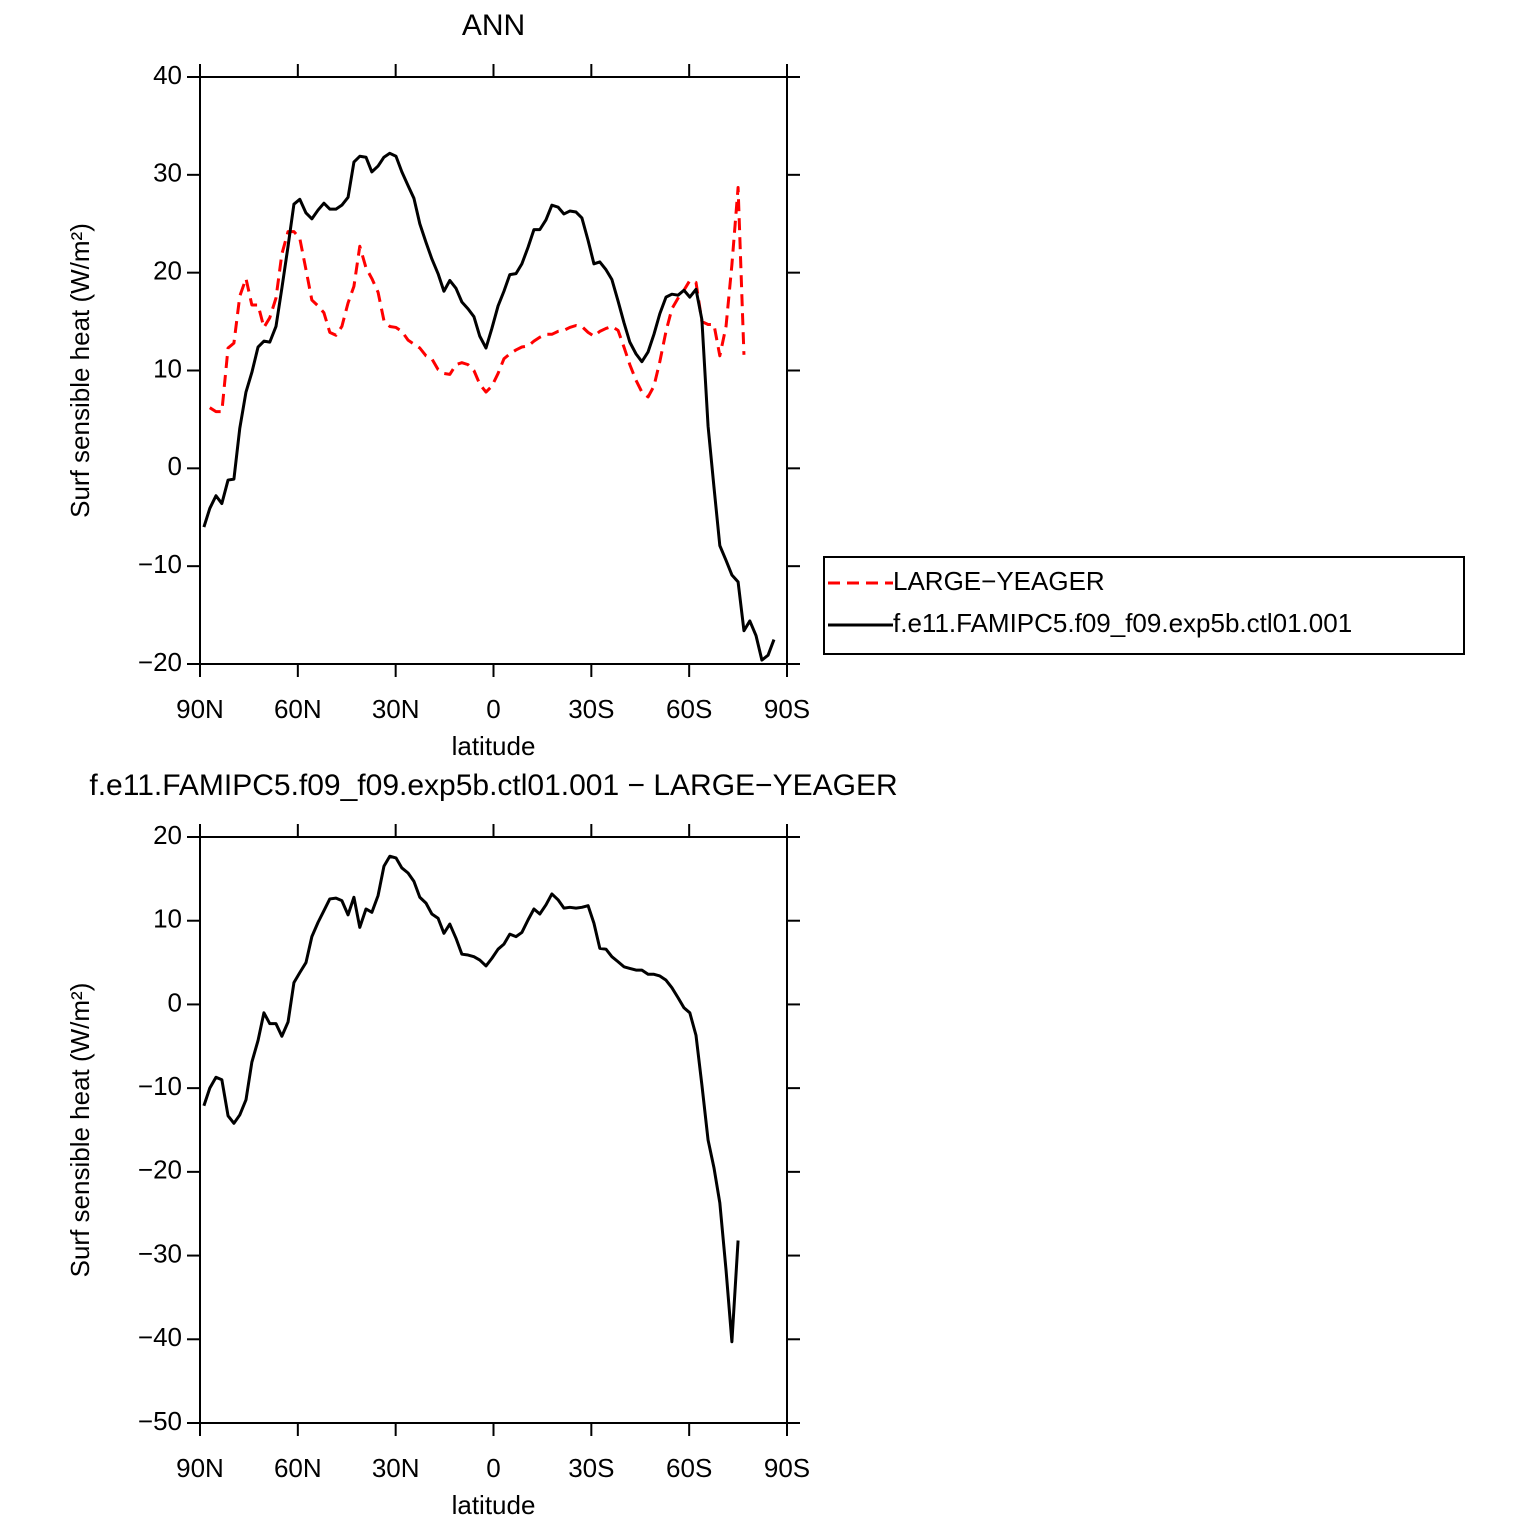  What do you see at coordinates (160, 1421) in the screenshot?
I see `y-tick-label: −50` at bounding box center [160, 1421].